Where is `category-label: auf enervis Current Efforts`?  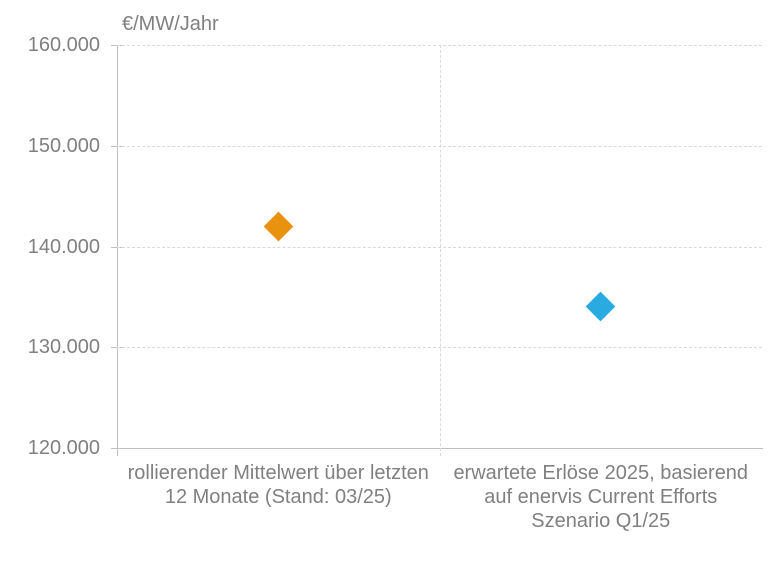
category-label: auf enervis Current Efforts is located at coordinates (601, 497).